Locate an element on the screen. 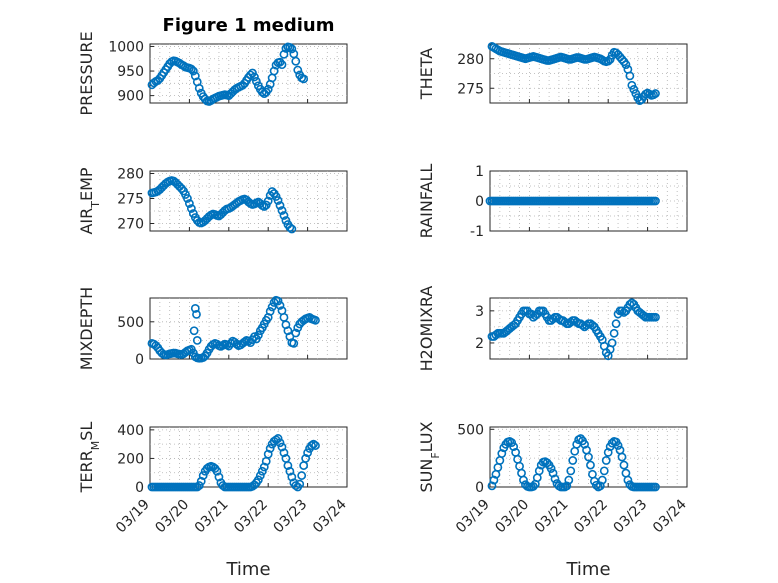 The height and width of the screenshot is (583, 778). y-tick-label: 200 is located at coordinates (130, 459).